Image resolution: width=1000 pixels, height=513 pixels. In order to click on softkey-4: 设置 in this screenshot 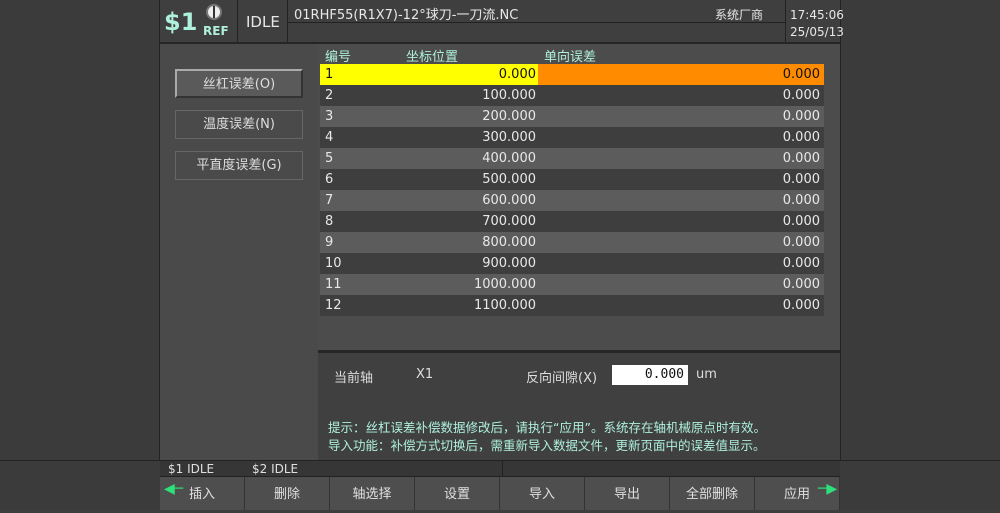, I will do `click(457, 493)`.